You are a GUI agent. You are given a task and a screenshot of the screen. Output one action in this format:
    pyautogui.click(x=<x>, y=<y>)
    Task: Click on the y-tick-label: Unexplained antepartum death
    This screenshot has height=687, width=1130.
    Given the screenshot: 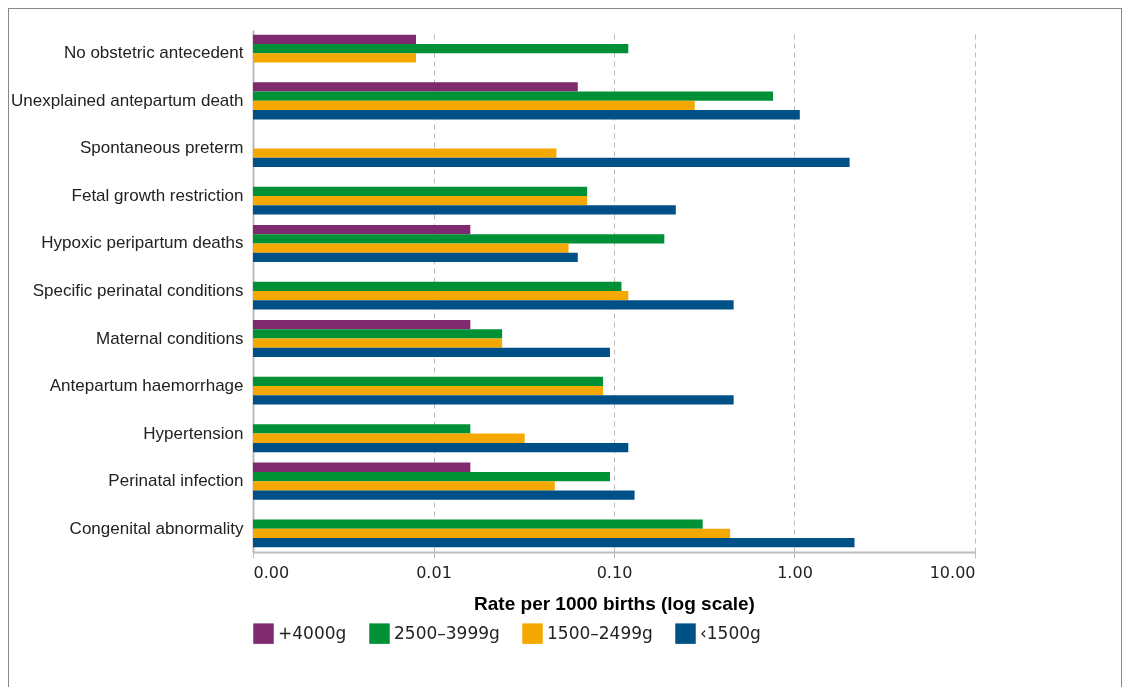 What is the action you would take?
    pyautogui.click(x=127, y=100)
    